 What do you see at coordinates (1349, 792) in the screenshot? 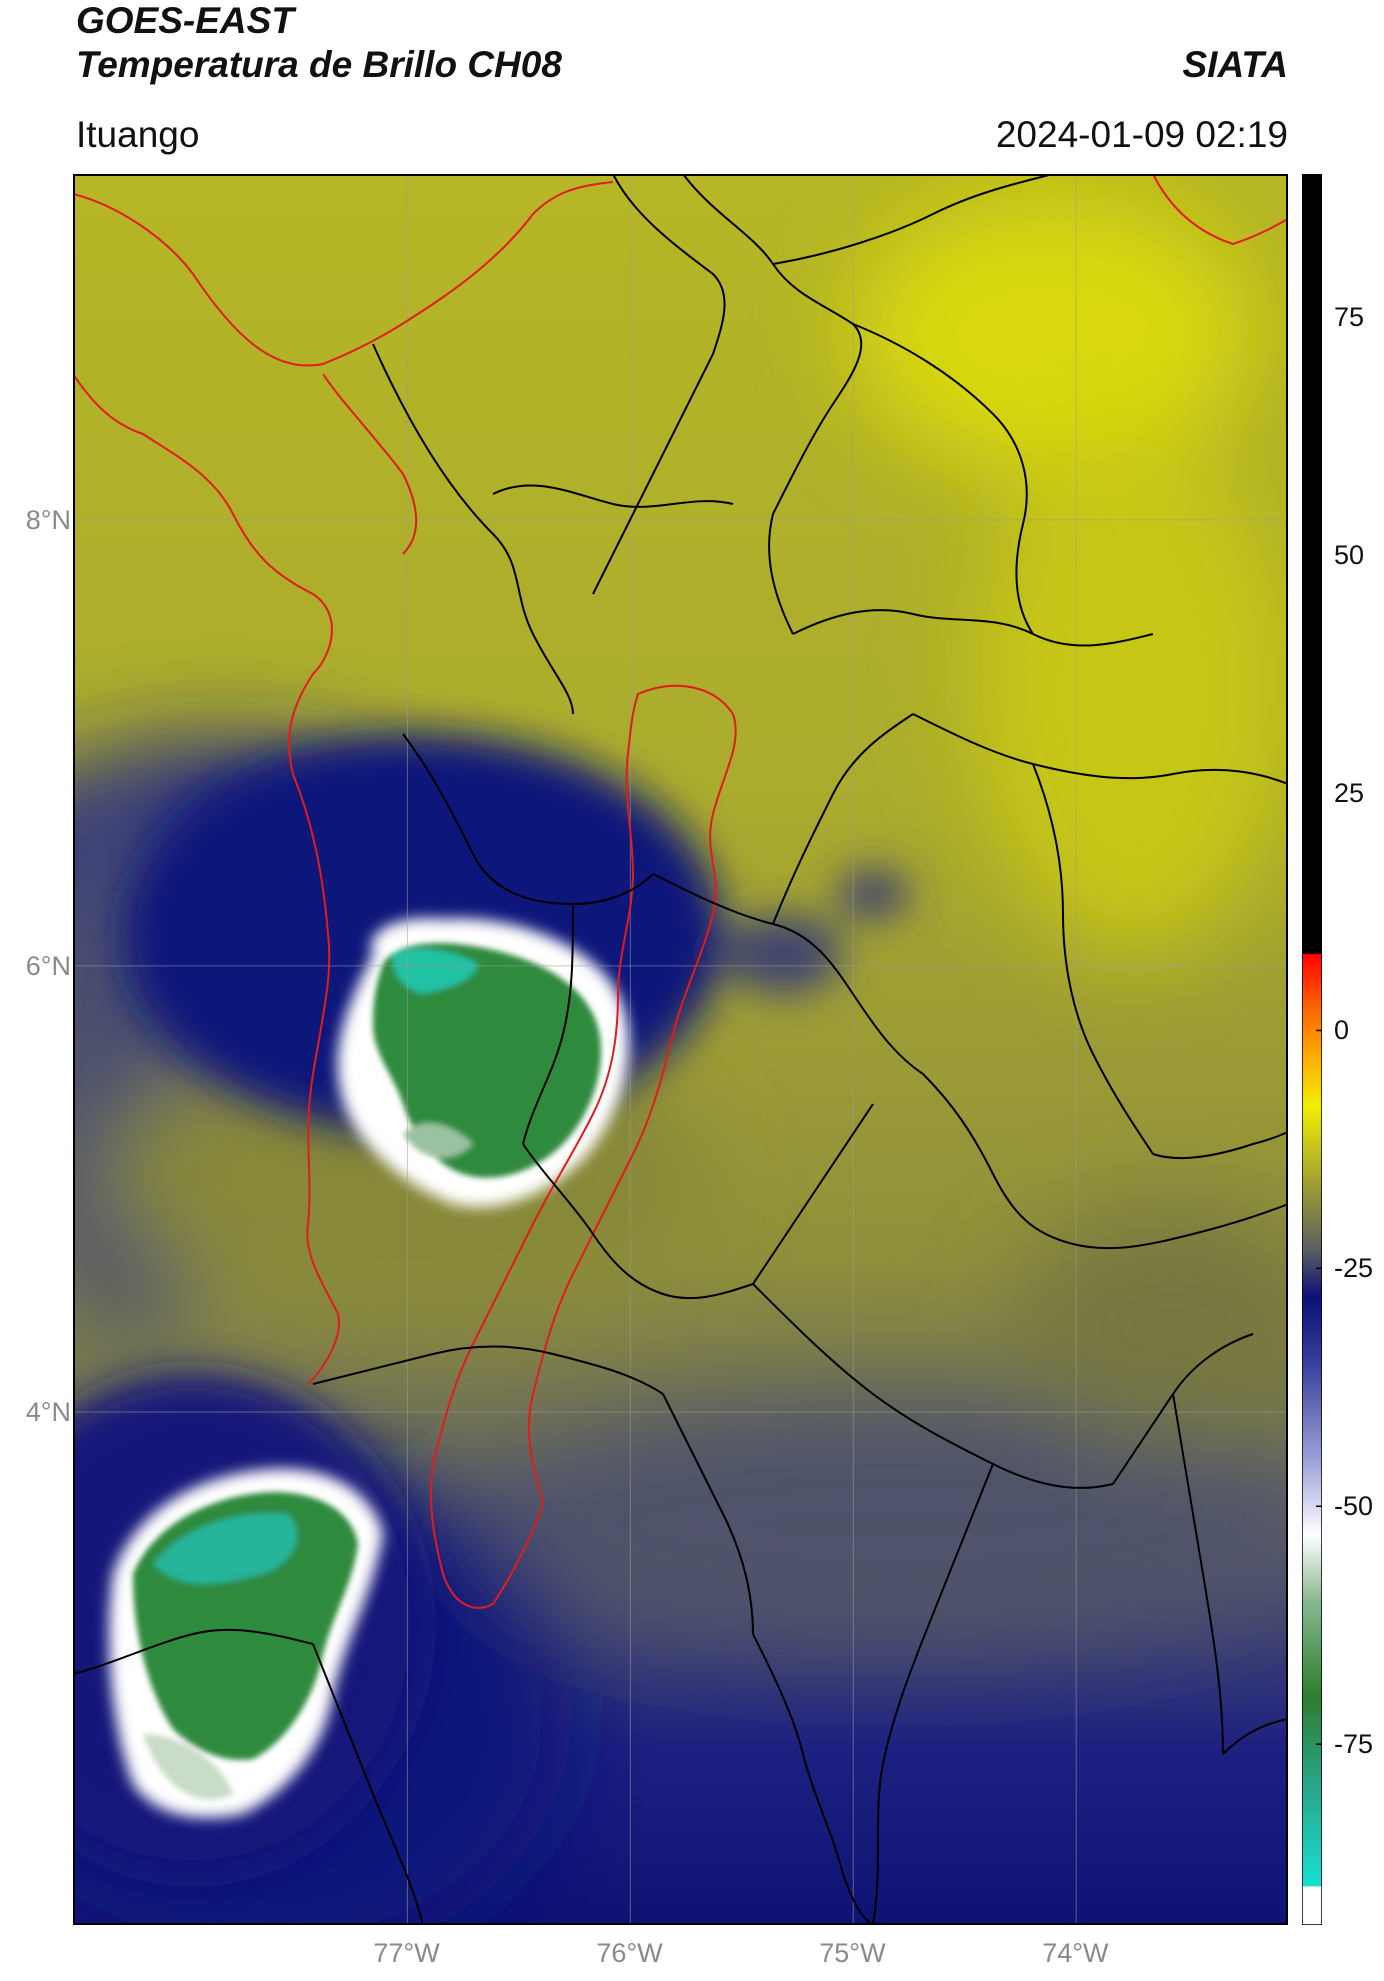
I see `colorbar-tick-label: 25` at bounding box center [1349, 792].